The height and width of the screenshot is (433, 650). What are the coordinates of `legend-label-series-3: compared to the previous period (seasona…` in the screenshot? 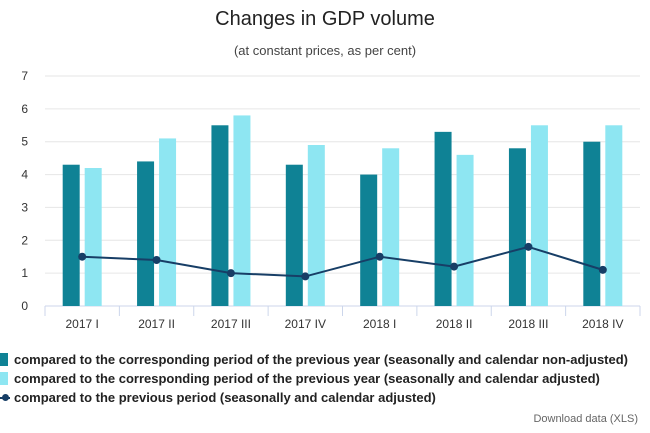 It's located at (225, 397).